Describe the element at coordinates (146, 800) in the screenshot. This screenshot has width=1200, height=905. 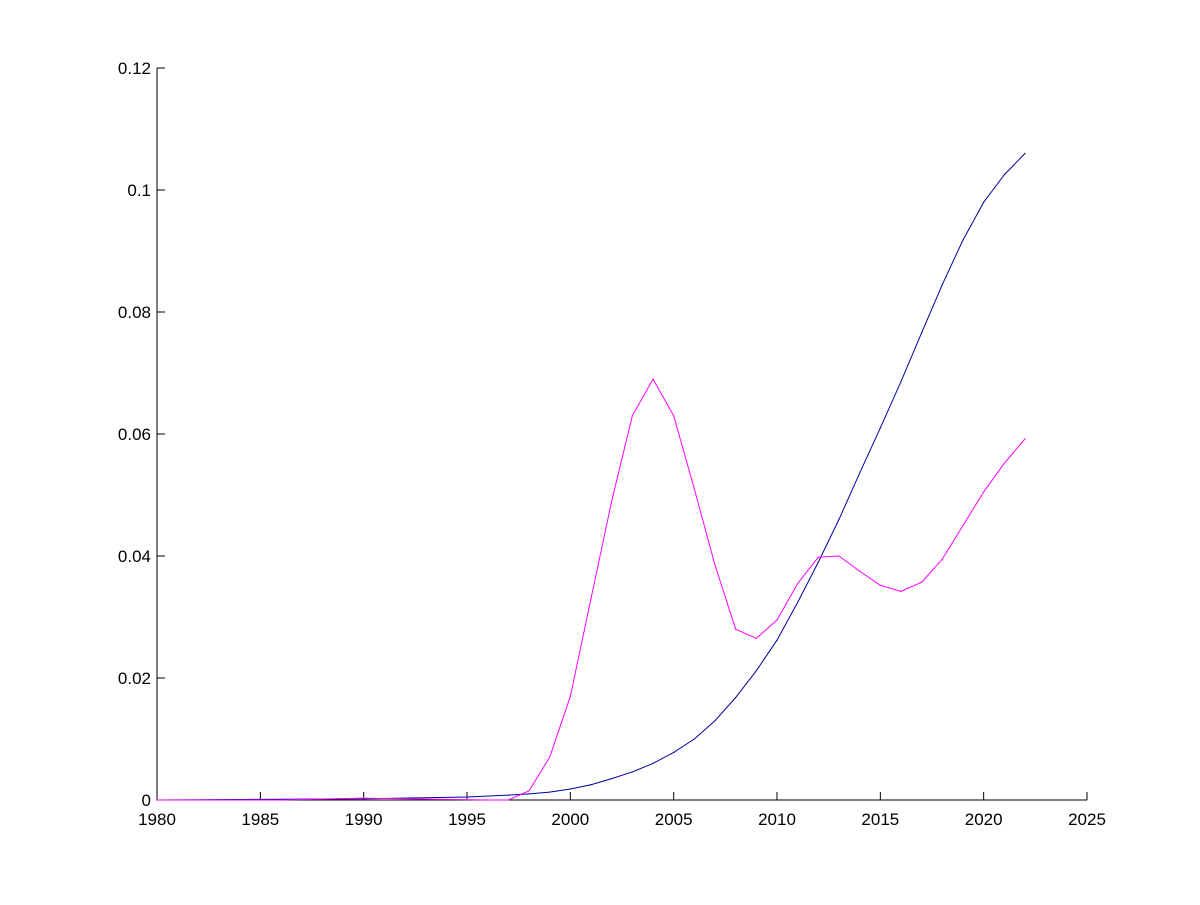
I see `y-tick-label: 0` at that location.